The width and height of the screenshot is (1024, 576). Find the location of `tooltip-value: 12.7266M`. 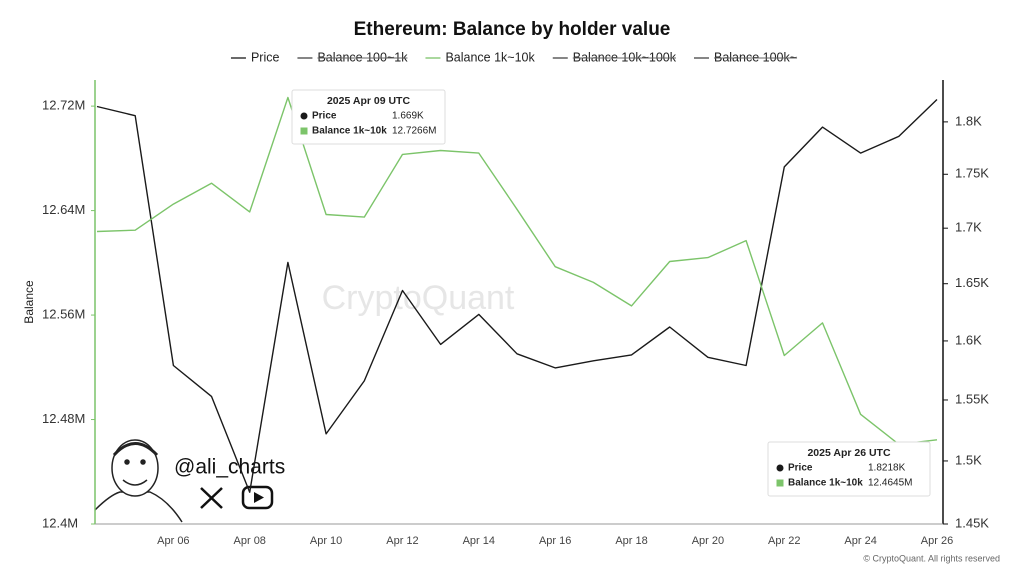

tooltip-value: 12.7266M is located at coordinates (414, 131).